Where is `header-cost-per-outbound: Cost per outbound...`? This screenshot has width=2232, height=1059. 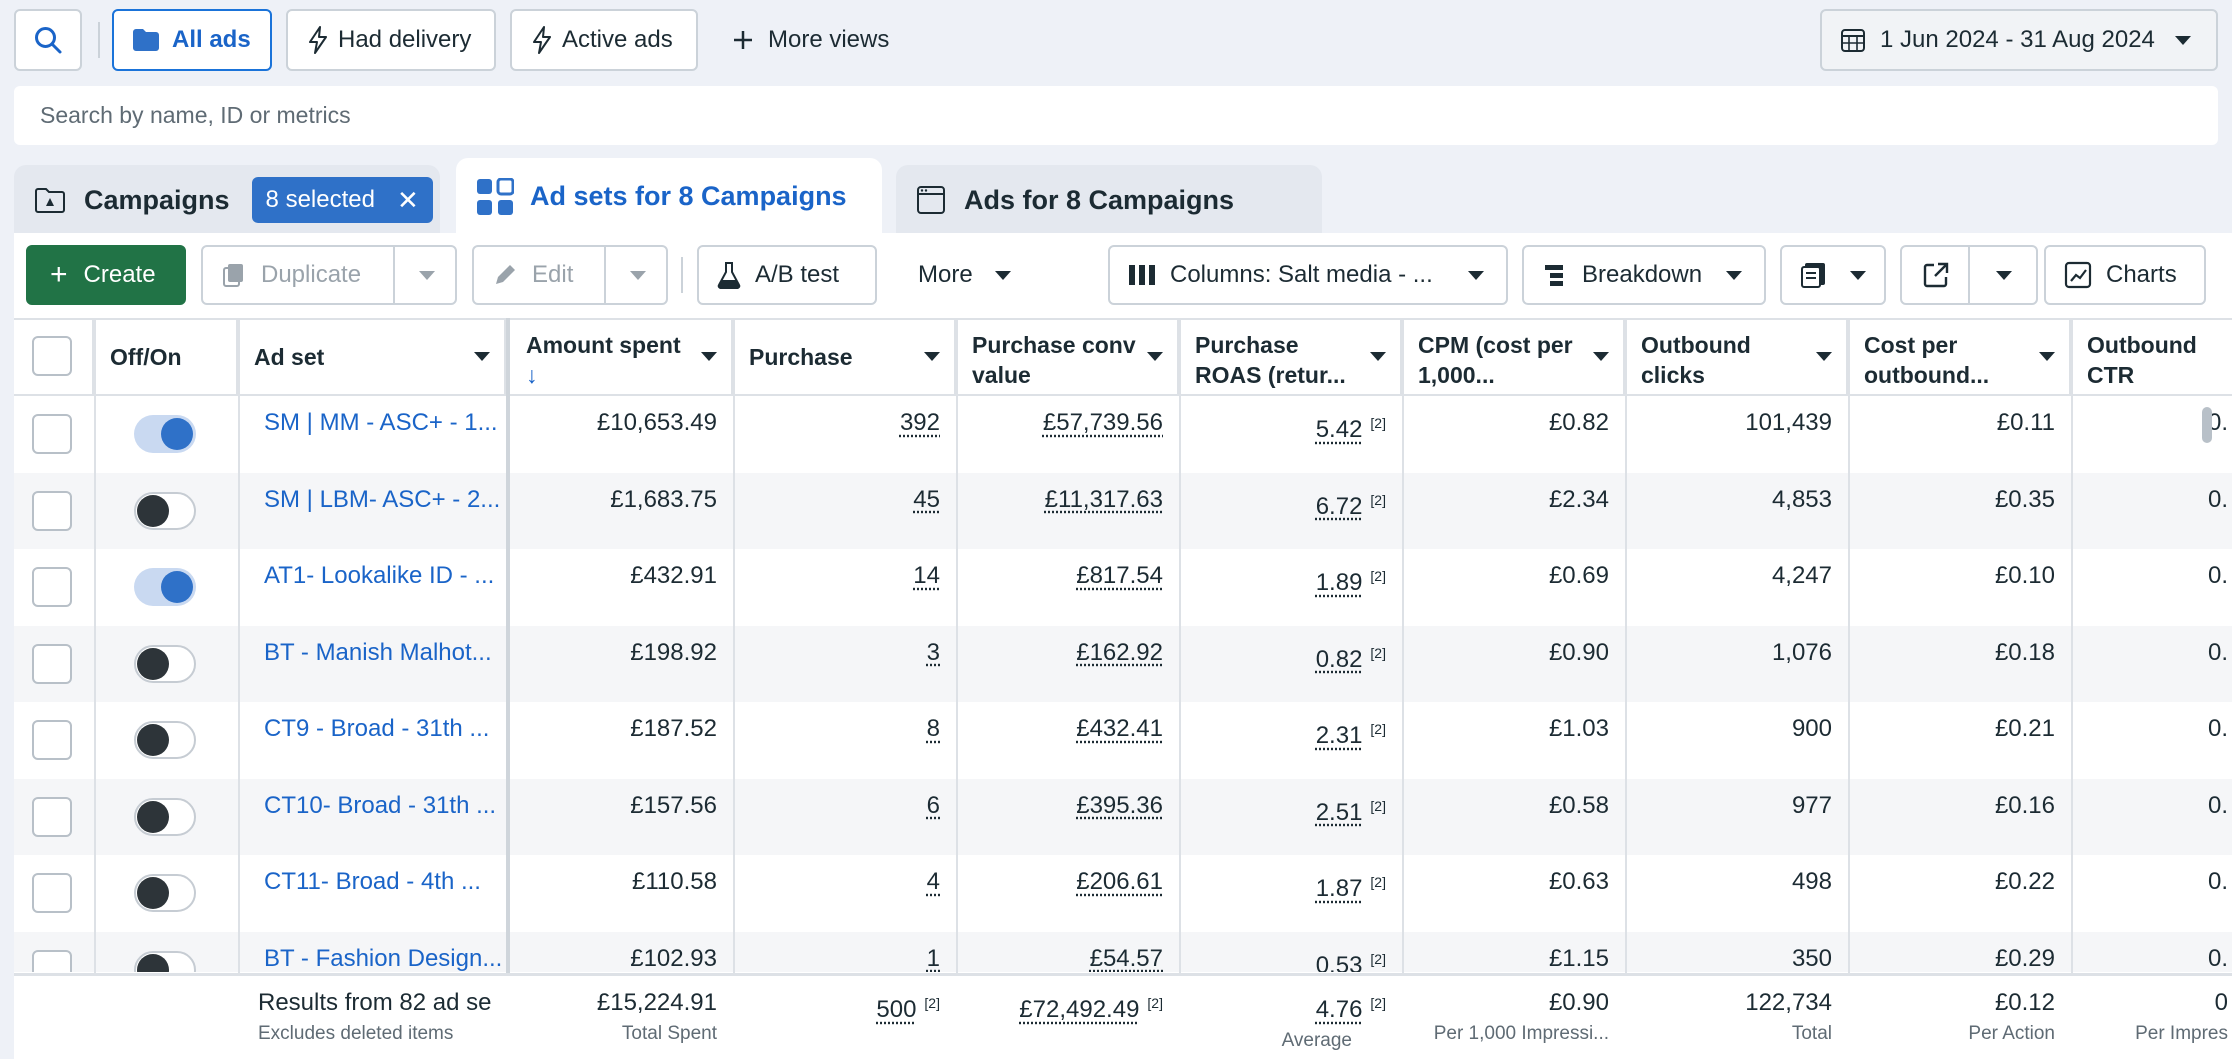
header-cost-per-outbound: Cost per outbound... is located at coordinates (1959, 358).